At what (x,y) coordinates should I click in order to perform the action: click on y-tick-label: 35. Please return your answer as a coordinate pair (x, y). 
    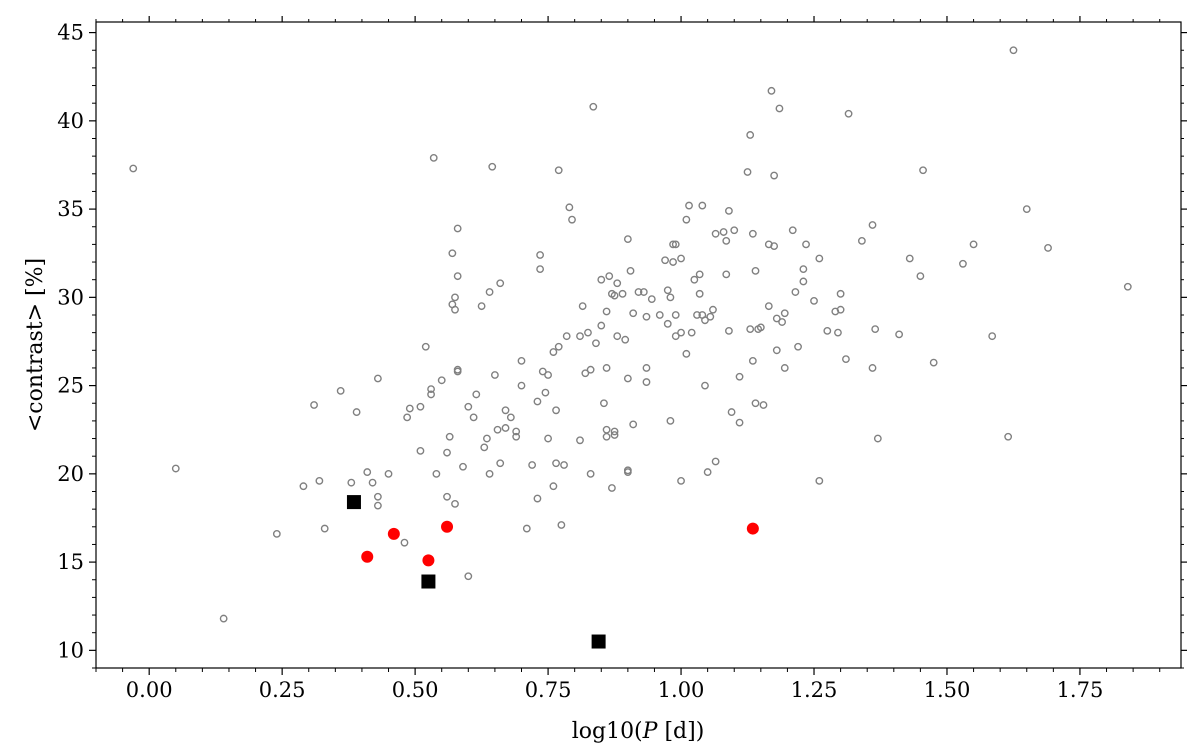
    Looking at the image, I should click on (70, 209).